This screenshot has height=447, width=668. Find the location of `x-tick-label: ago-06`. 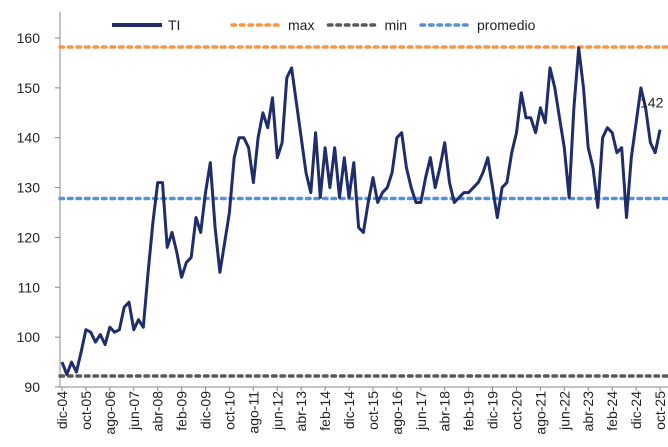

x-tick-label: ago-06 is located at coordinates (110, 413).